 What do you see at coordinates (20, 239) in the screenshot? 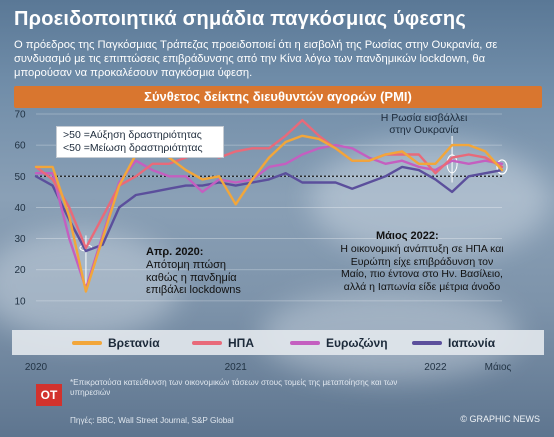
I see `y-tick-label: 30` at bounding box center [20, 239].